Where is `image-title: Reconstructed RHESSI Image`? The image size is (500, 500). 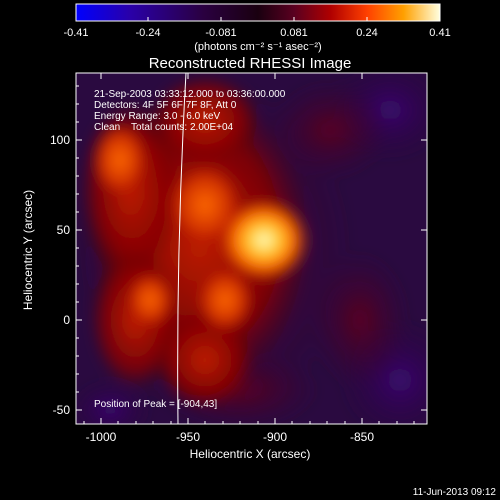 image-title: Reconstructed RHESSI Image is located at coordinates (250, 63).